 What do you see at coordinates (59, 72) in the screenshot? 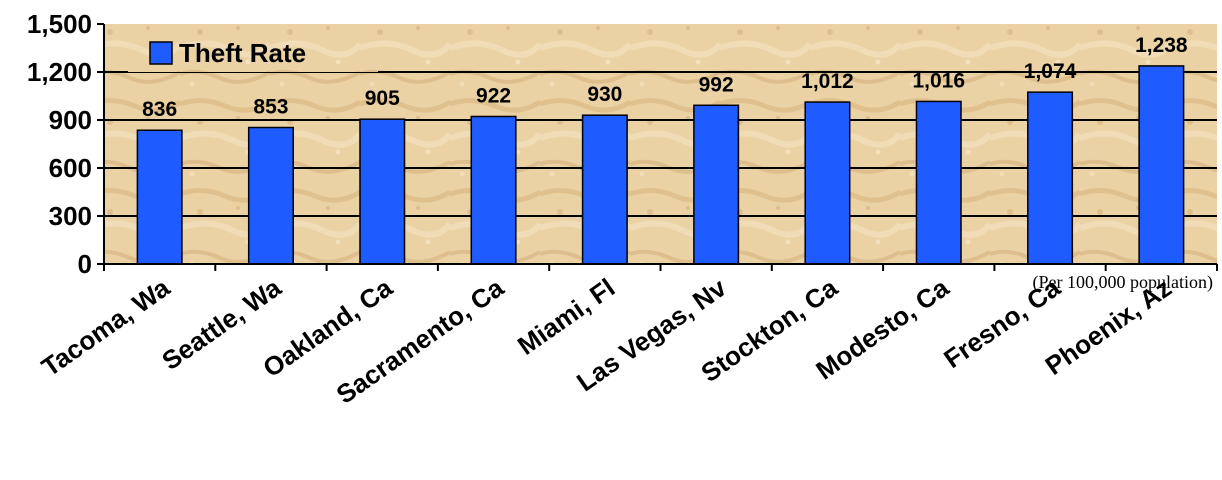
I see `y-tick-label: 1,200` at bounding box center [59, 72].